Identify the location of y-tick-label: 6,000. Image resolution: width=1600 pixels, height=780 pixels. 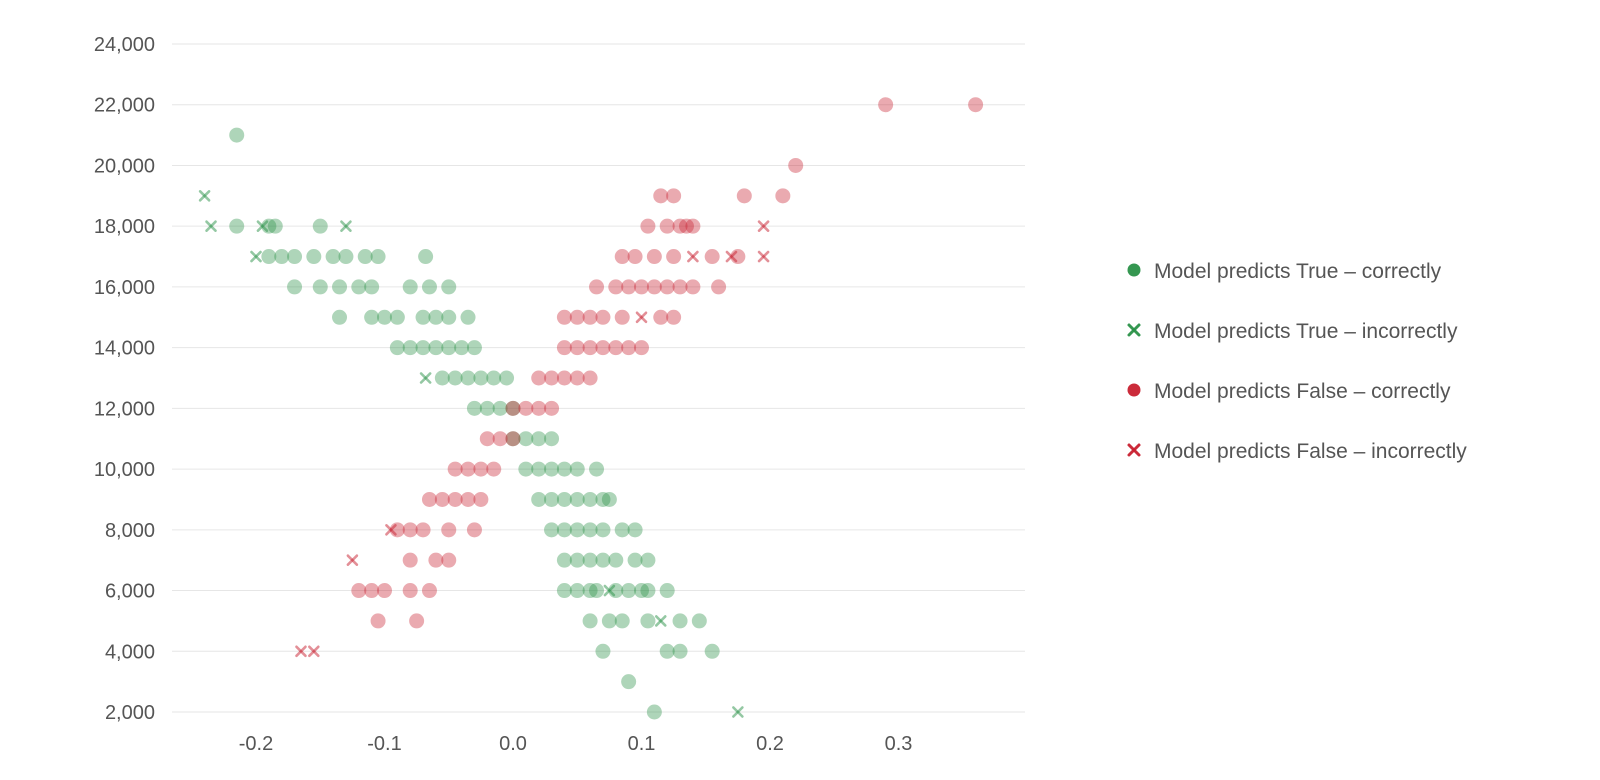
(130, 592).